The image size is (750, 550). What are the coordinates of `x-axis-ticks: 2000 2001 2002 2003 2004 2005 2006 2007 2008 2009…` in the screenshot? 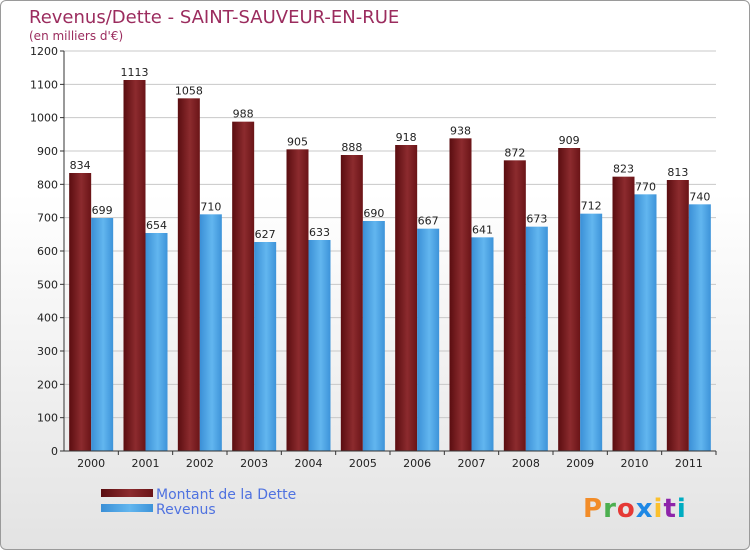 It's located at (397, 460).